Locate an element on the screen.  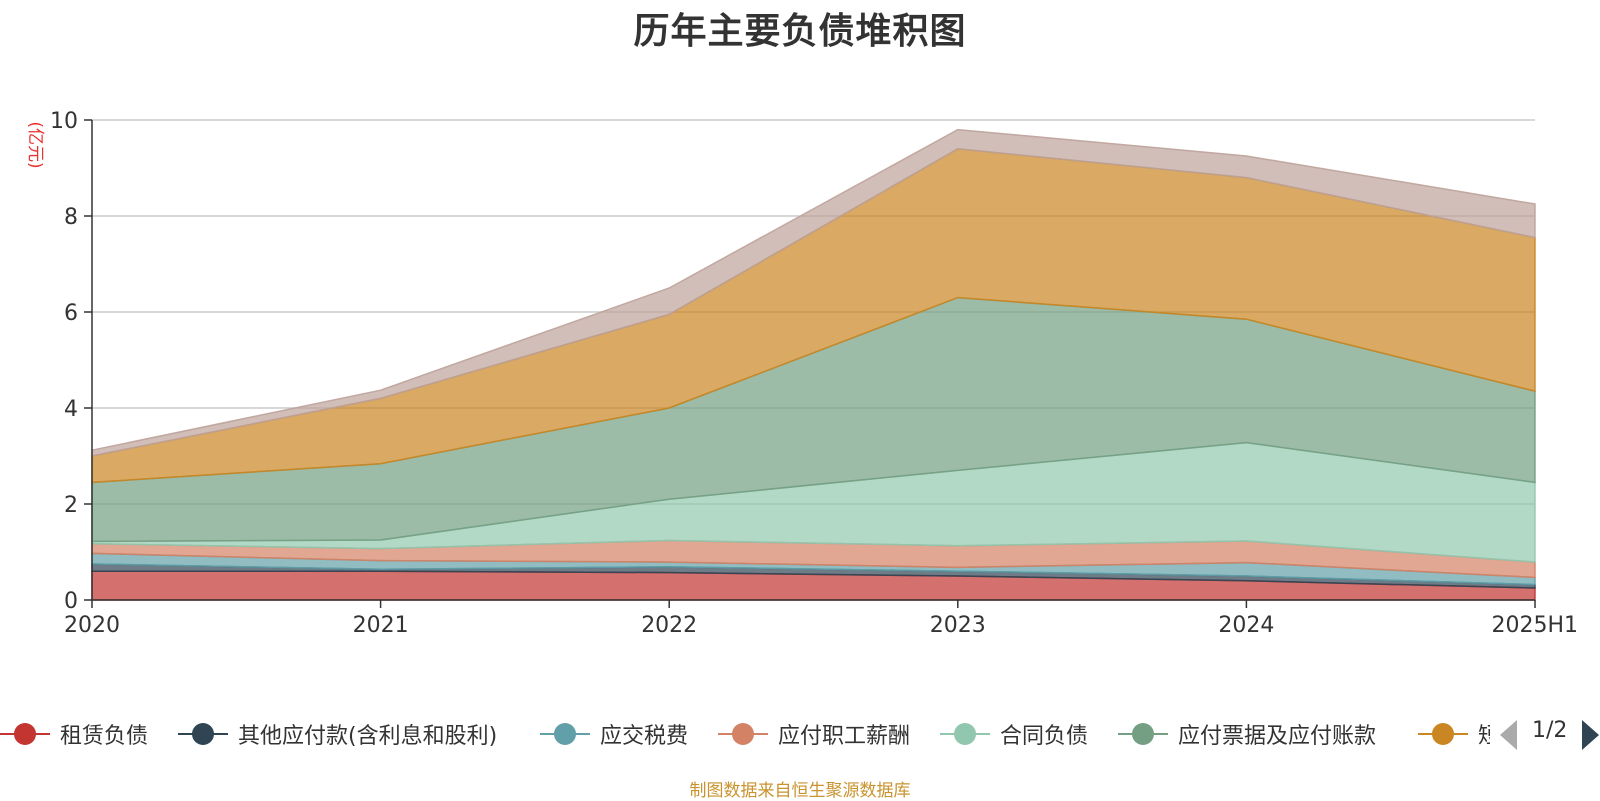
legend-item: 租赁负债 is located at coordinates (74, 734).